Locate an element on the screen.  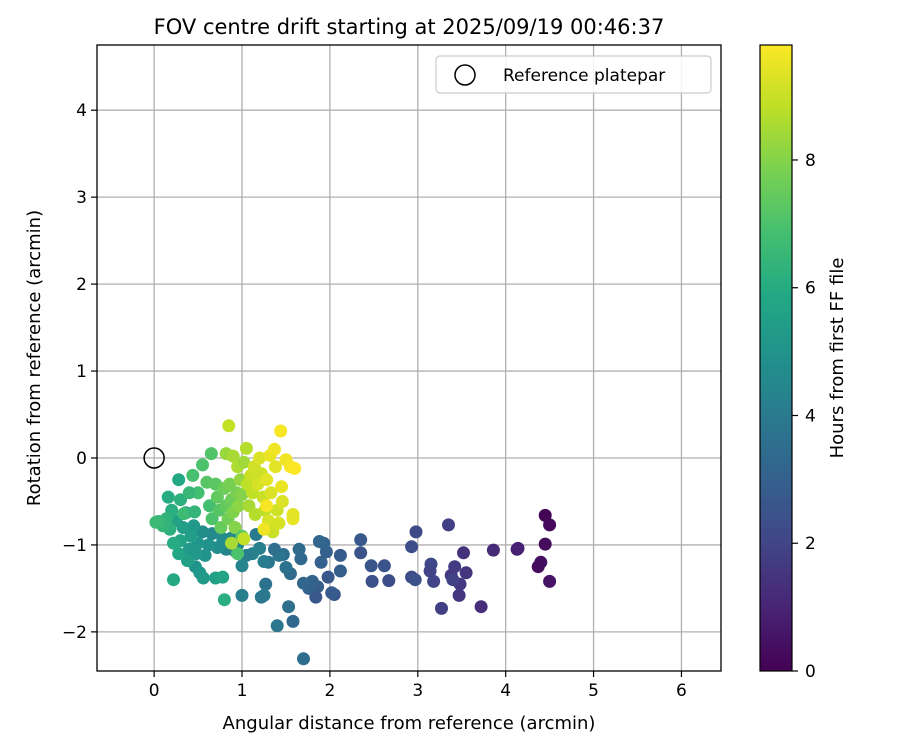
y-axis-label: Rotation from reference (arcmin) is located at coordinates (34, 358).